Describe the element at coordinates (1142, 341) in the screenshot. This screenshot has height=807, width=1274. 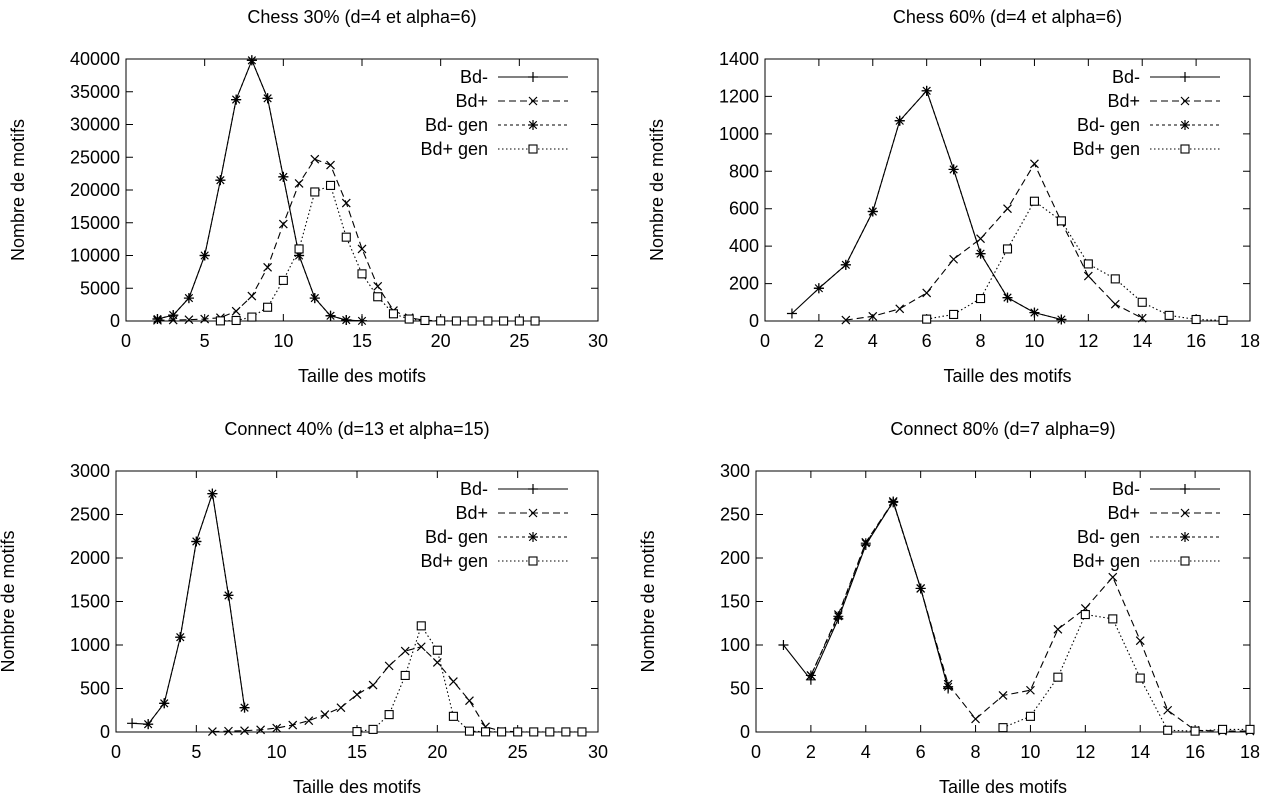
I see `x-tick-label: 14` at that location.